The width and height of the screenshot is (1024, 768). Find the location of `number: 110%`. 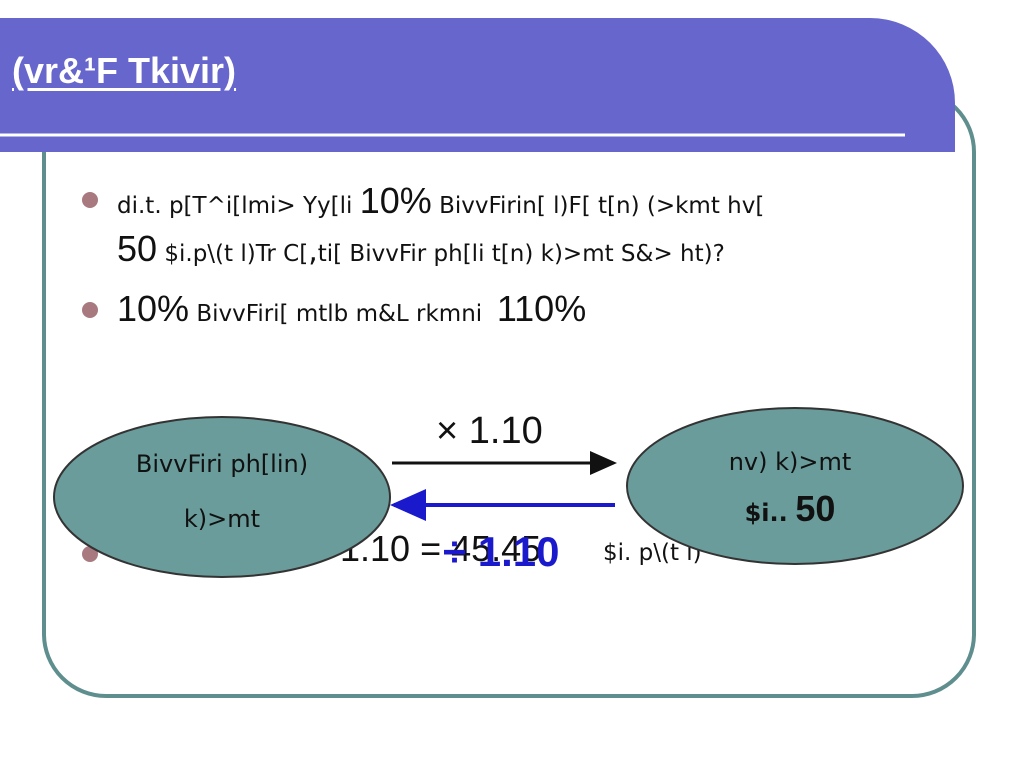

number: 110% is located at coordinates (541, 308).